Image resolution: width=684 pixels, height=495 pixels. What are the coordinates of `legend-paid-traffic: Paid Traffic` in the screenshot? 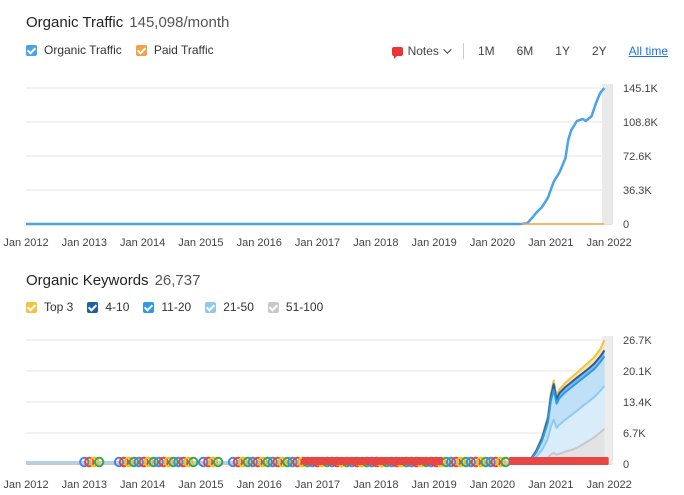 It's located at (174, 50).